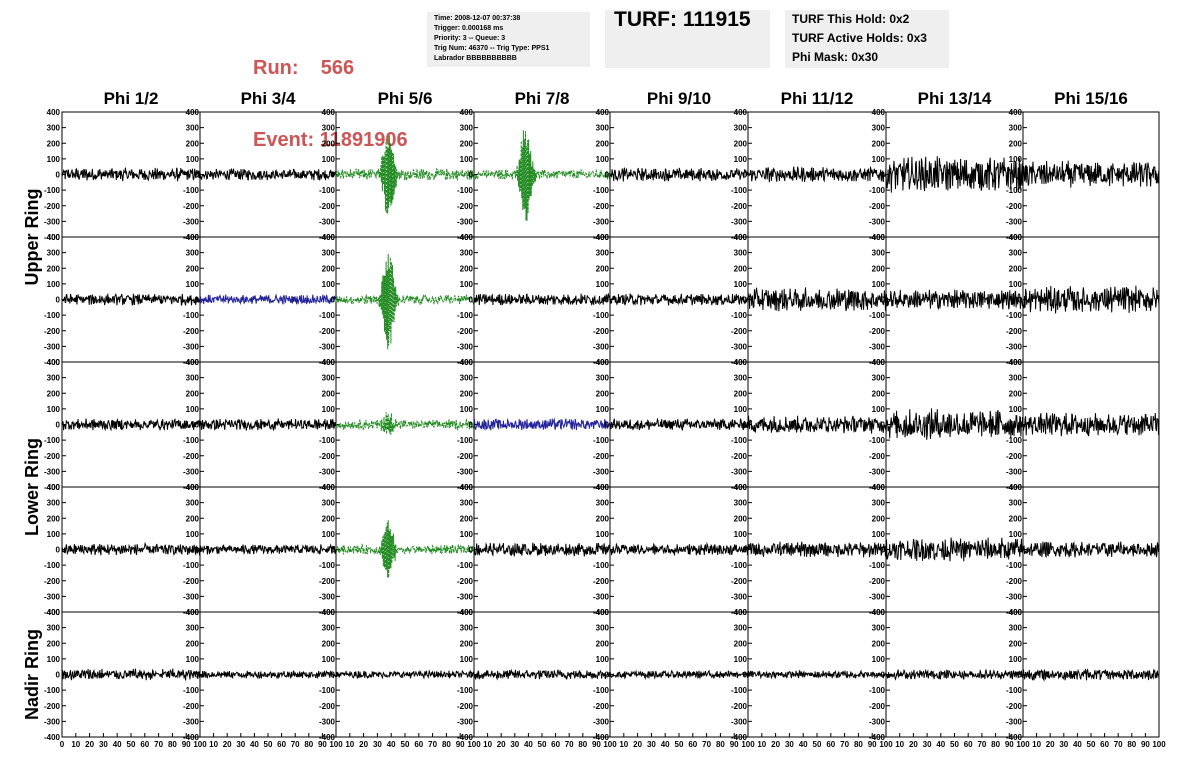 The height and width of the screenshot is (772, 1196). What do you see at coordinates (542, 98) in the screenshot?
I see `column-header-4: Phi 7/8` at bounding box center [542, 98].